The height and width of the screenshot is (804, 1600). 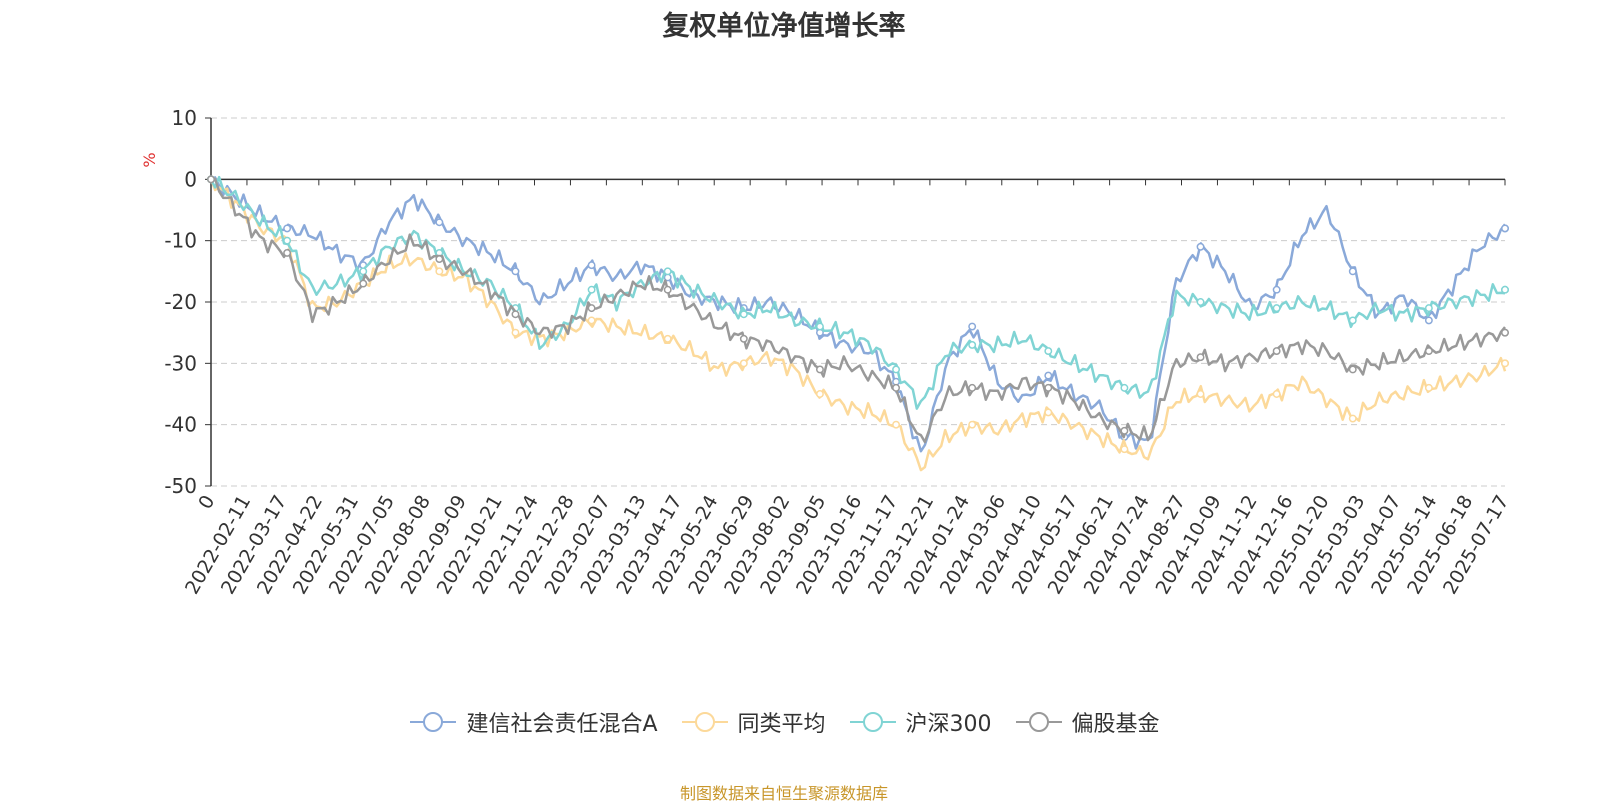 I want to click on y-tick-label: 0, so click(x=190, y=179).